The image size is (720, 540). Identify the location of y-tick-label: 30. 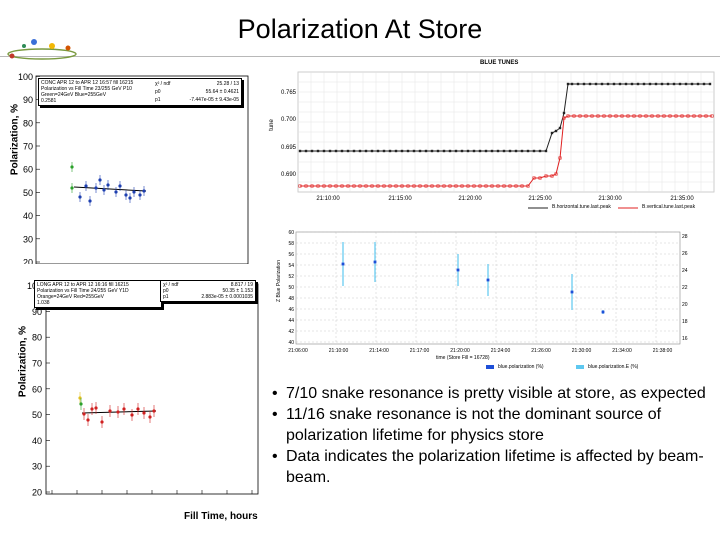
(28, 239).